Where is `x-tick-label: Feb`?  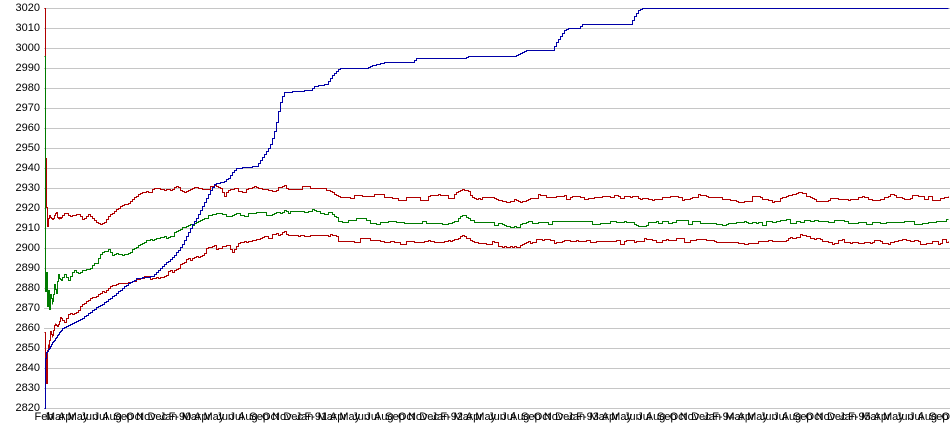
x-tick-label: Feb is located at coordinates (44, 417).